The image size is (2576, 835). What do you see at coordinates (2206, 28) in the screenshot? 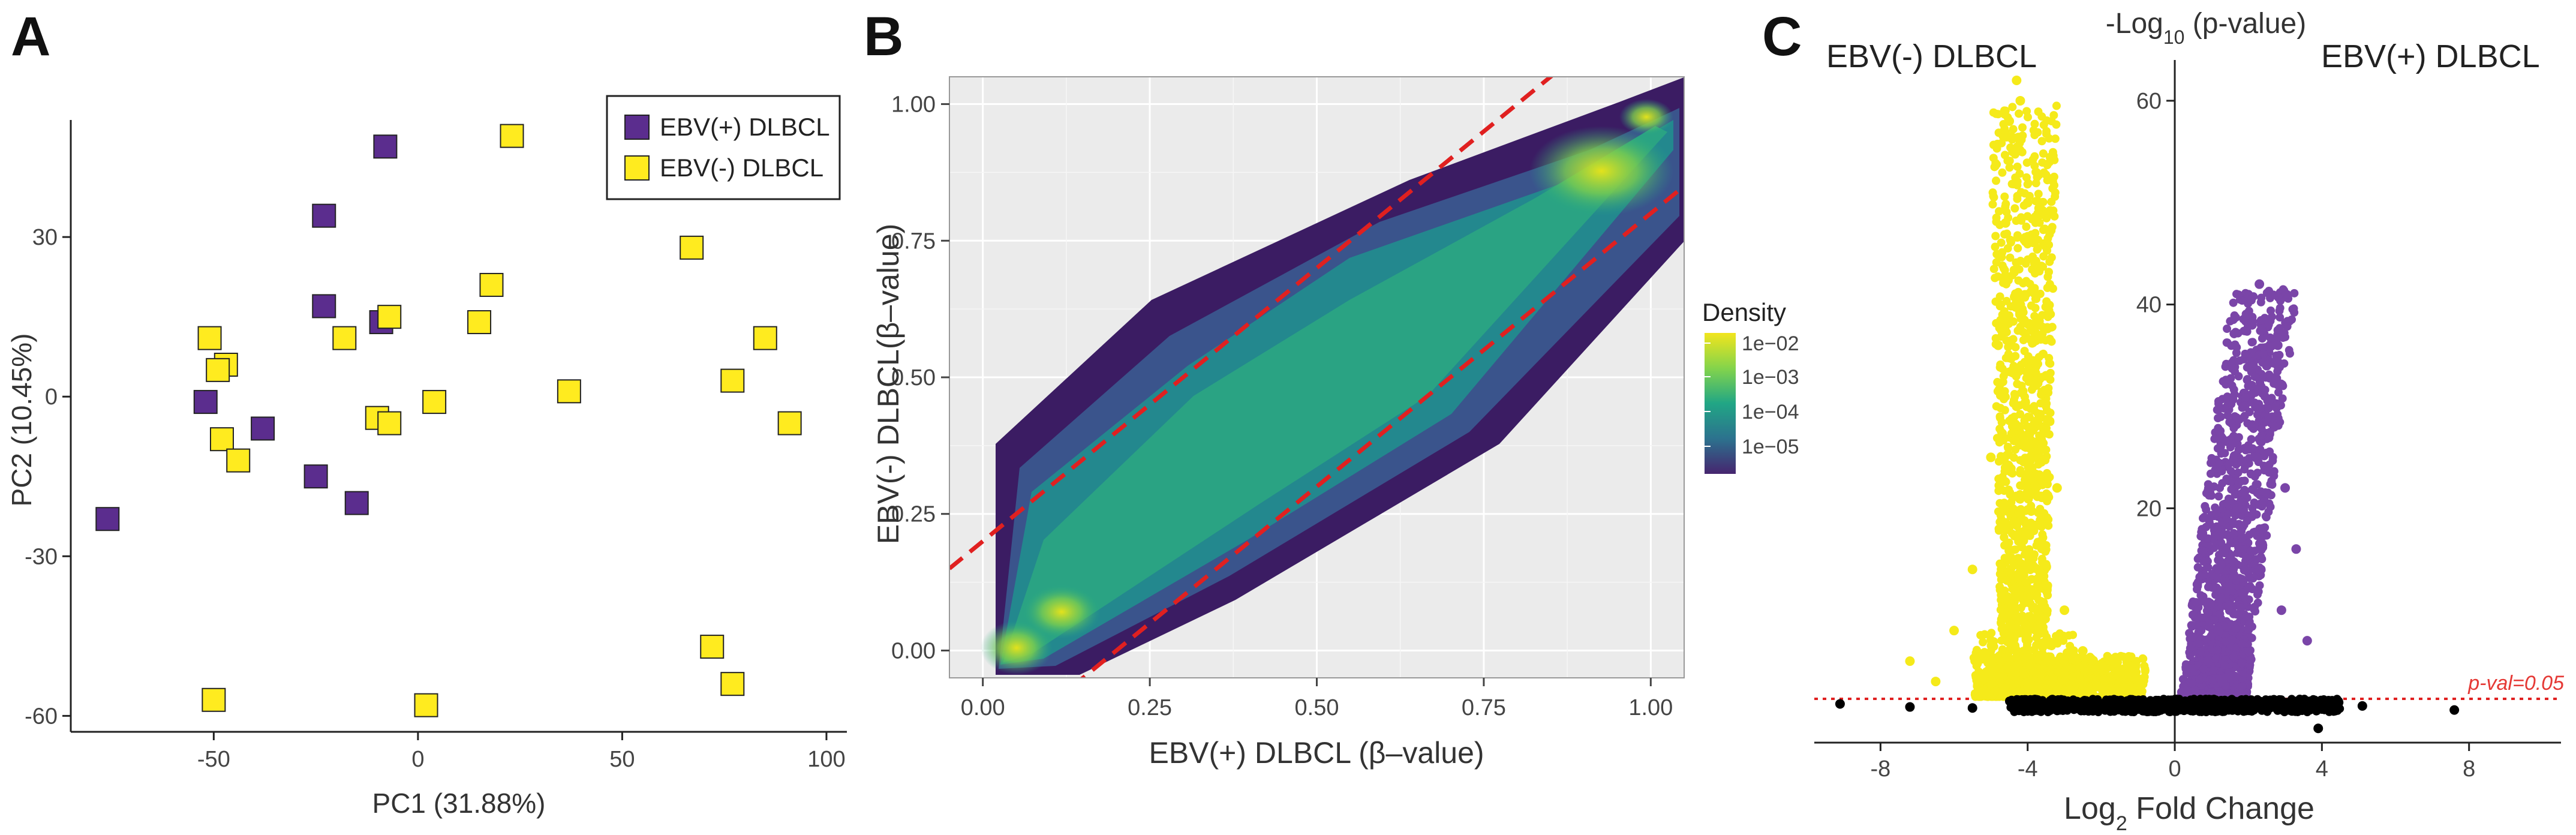
I see `panel-c-y-axis-title: -Log10 (p-value)` at bounding box center [2206, 28].